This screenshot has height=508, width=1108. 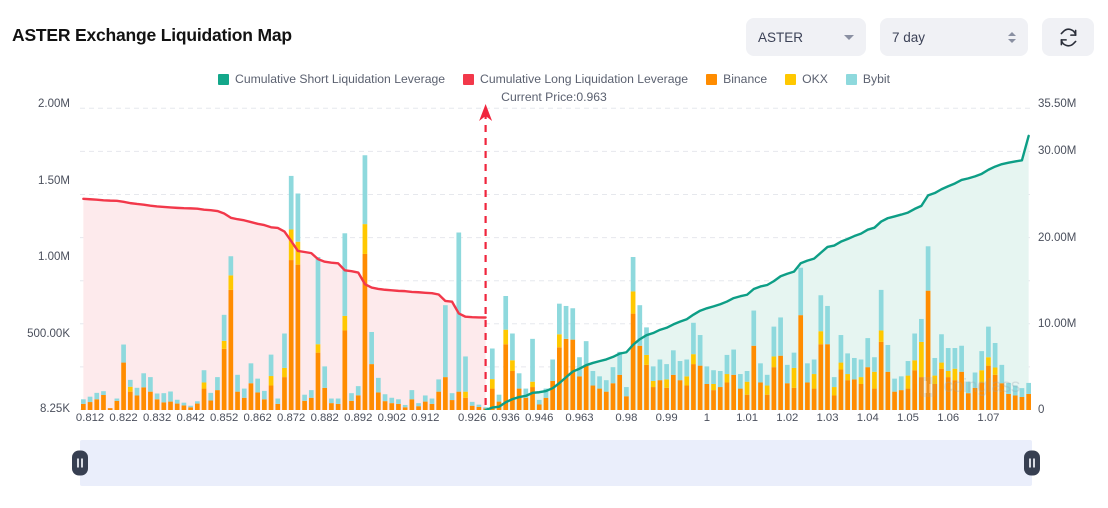 I want to click on legend-item-okx: OKX, so click(x=806, y=79).